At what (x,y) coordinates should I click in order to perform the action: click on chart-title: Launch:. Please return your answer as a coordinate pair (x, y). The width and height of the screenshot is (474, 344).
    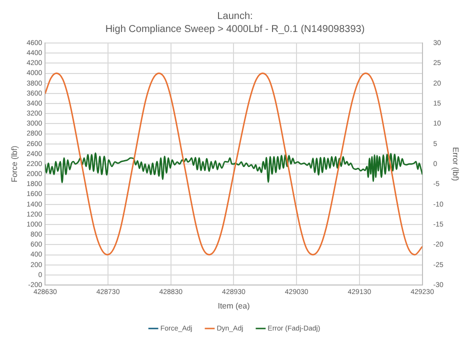
    Looking at the image, I should click on (235, 16).